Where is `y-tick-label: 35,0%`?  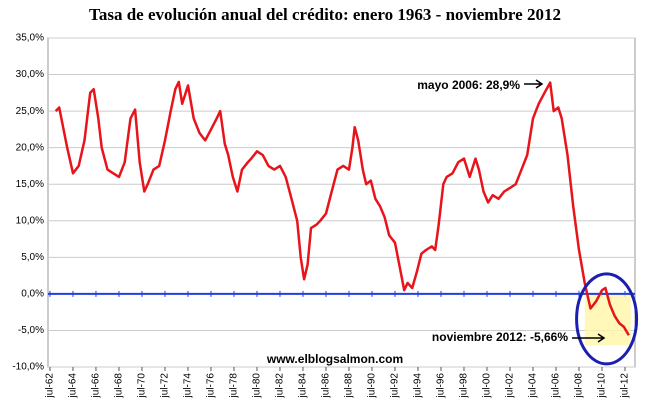 y-tick-label: 35,0% is located at coordinates (30, 38).